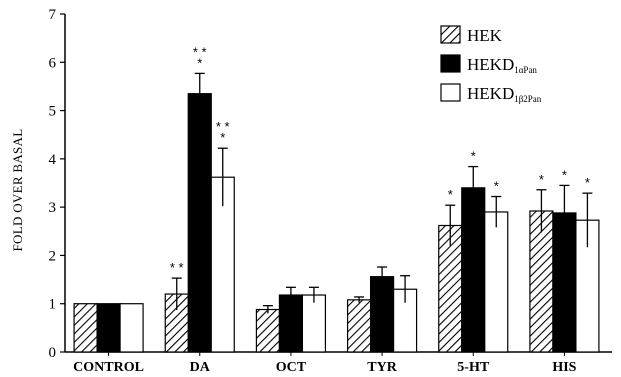 The image size is (621, 377). I want to click on x-tick-label: HIS, so click(564, 367).